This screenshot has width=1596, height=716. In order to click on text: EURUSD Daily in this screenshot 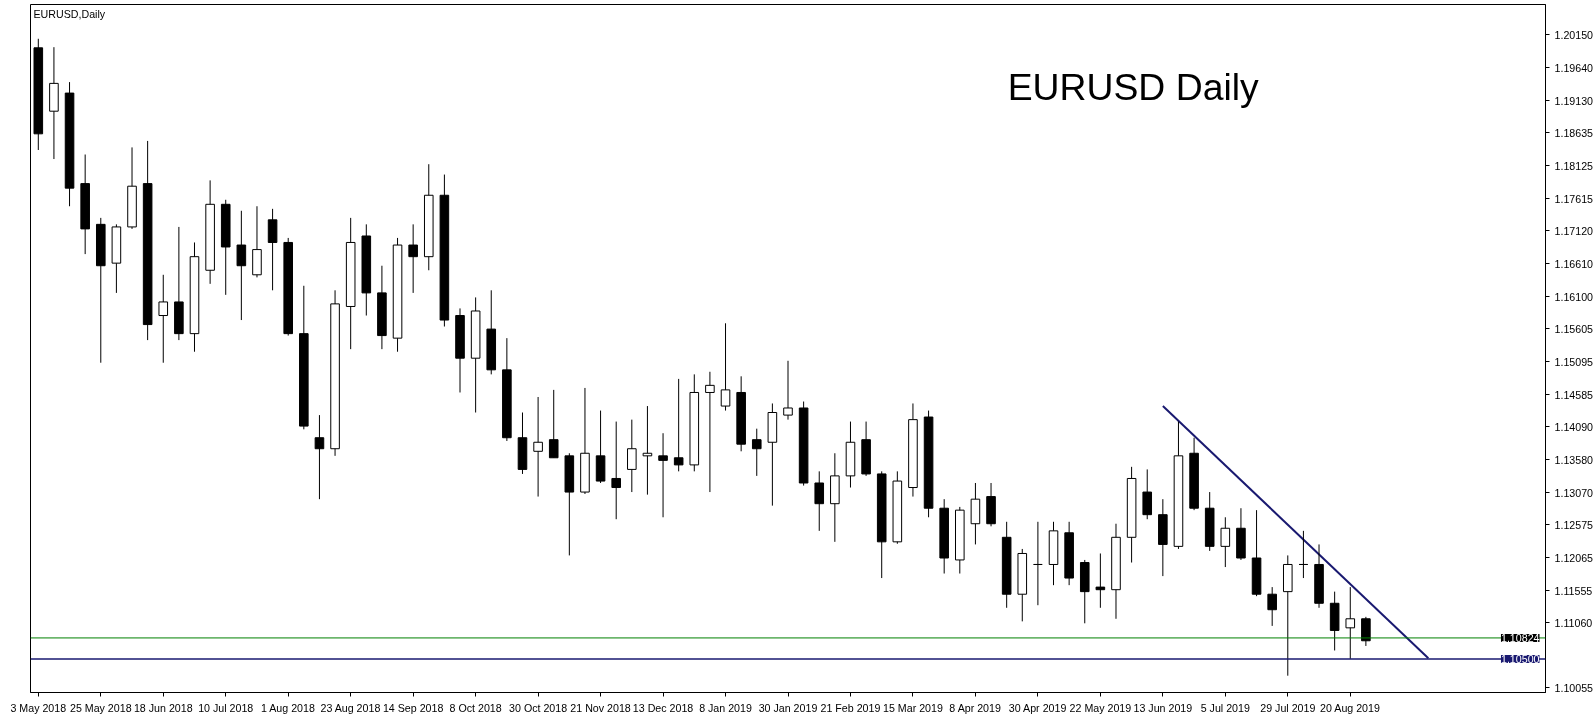, I will do `click(1133, 87)`.